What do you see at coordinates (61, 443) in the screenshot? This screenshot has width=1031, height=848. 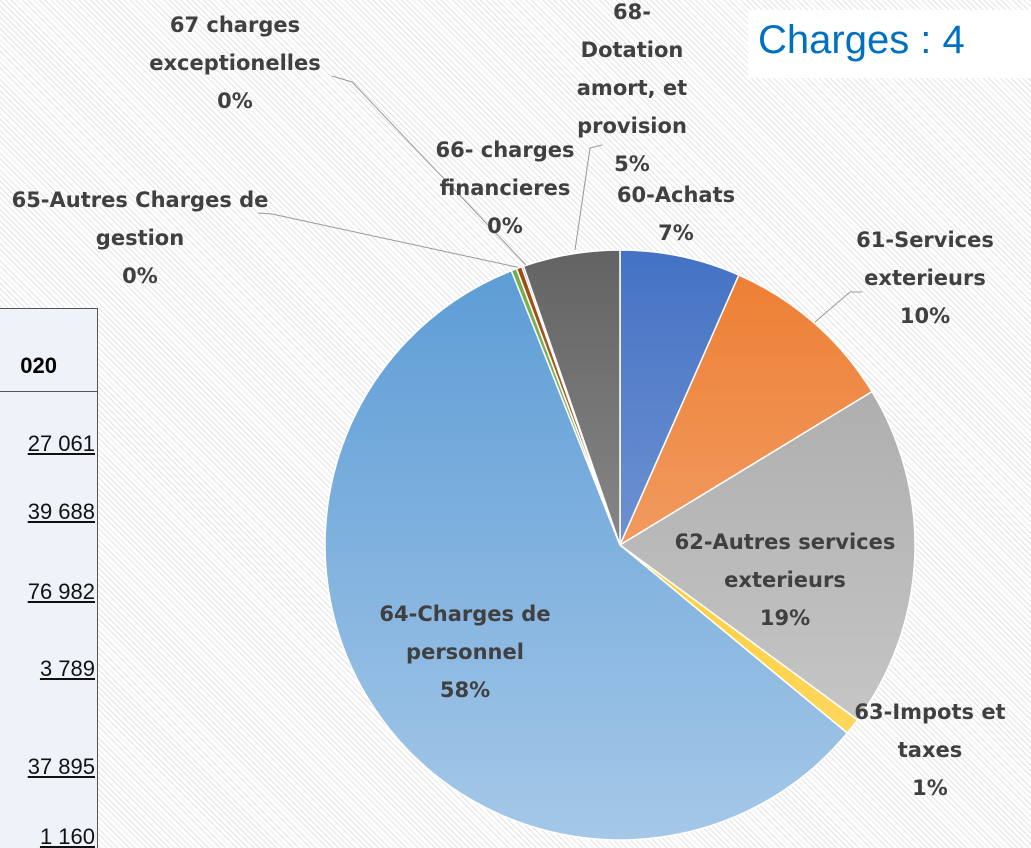 I see `table-cell: 27 061` at bounding box center [61, 443].